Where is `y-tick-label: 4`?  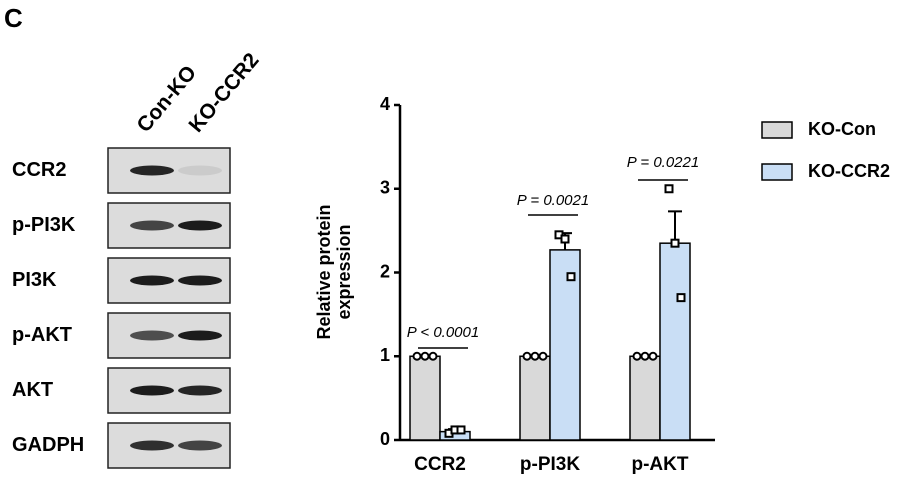 y-tick-label: 4 is located at coordinates (385, 104).